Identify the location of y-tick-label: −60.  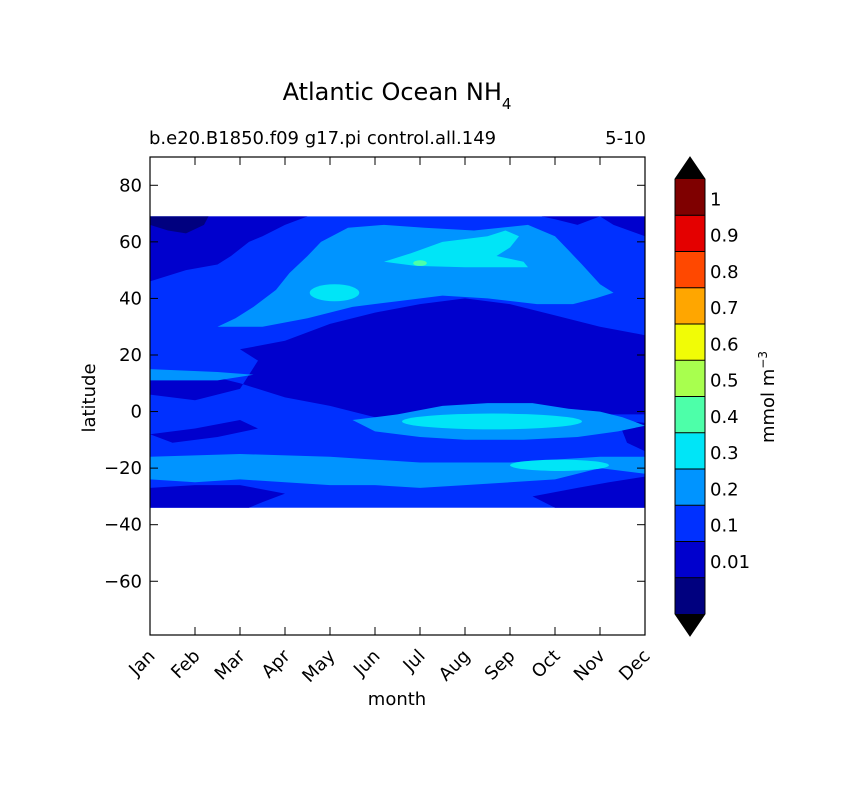
(123, 581).